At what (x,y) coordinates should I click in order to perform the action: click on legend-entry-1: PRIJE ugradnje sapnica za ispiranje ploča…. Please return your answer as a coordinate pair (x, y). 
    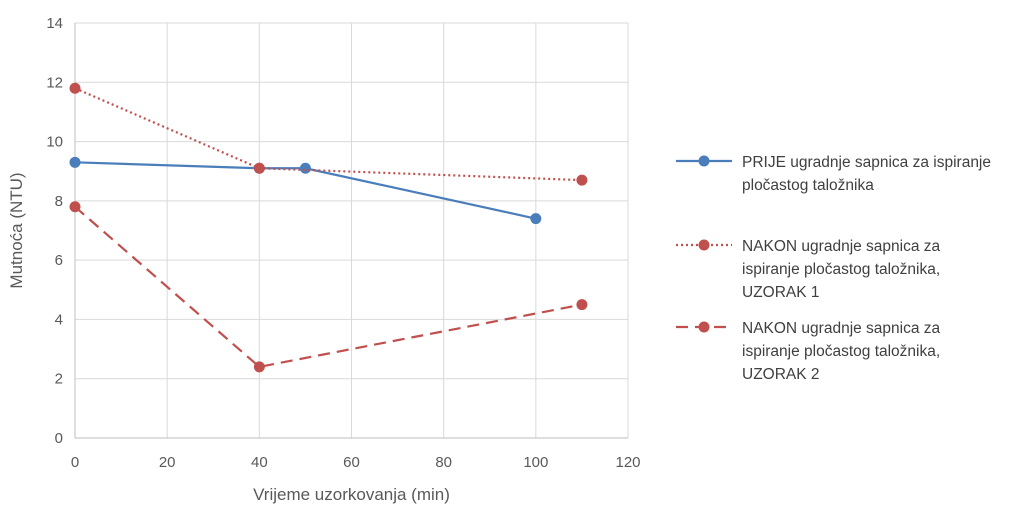
    Looking at the image, I should click on (833, 174).